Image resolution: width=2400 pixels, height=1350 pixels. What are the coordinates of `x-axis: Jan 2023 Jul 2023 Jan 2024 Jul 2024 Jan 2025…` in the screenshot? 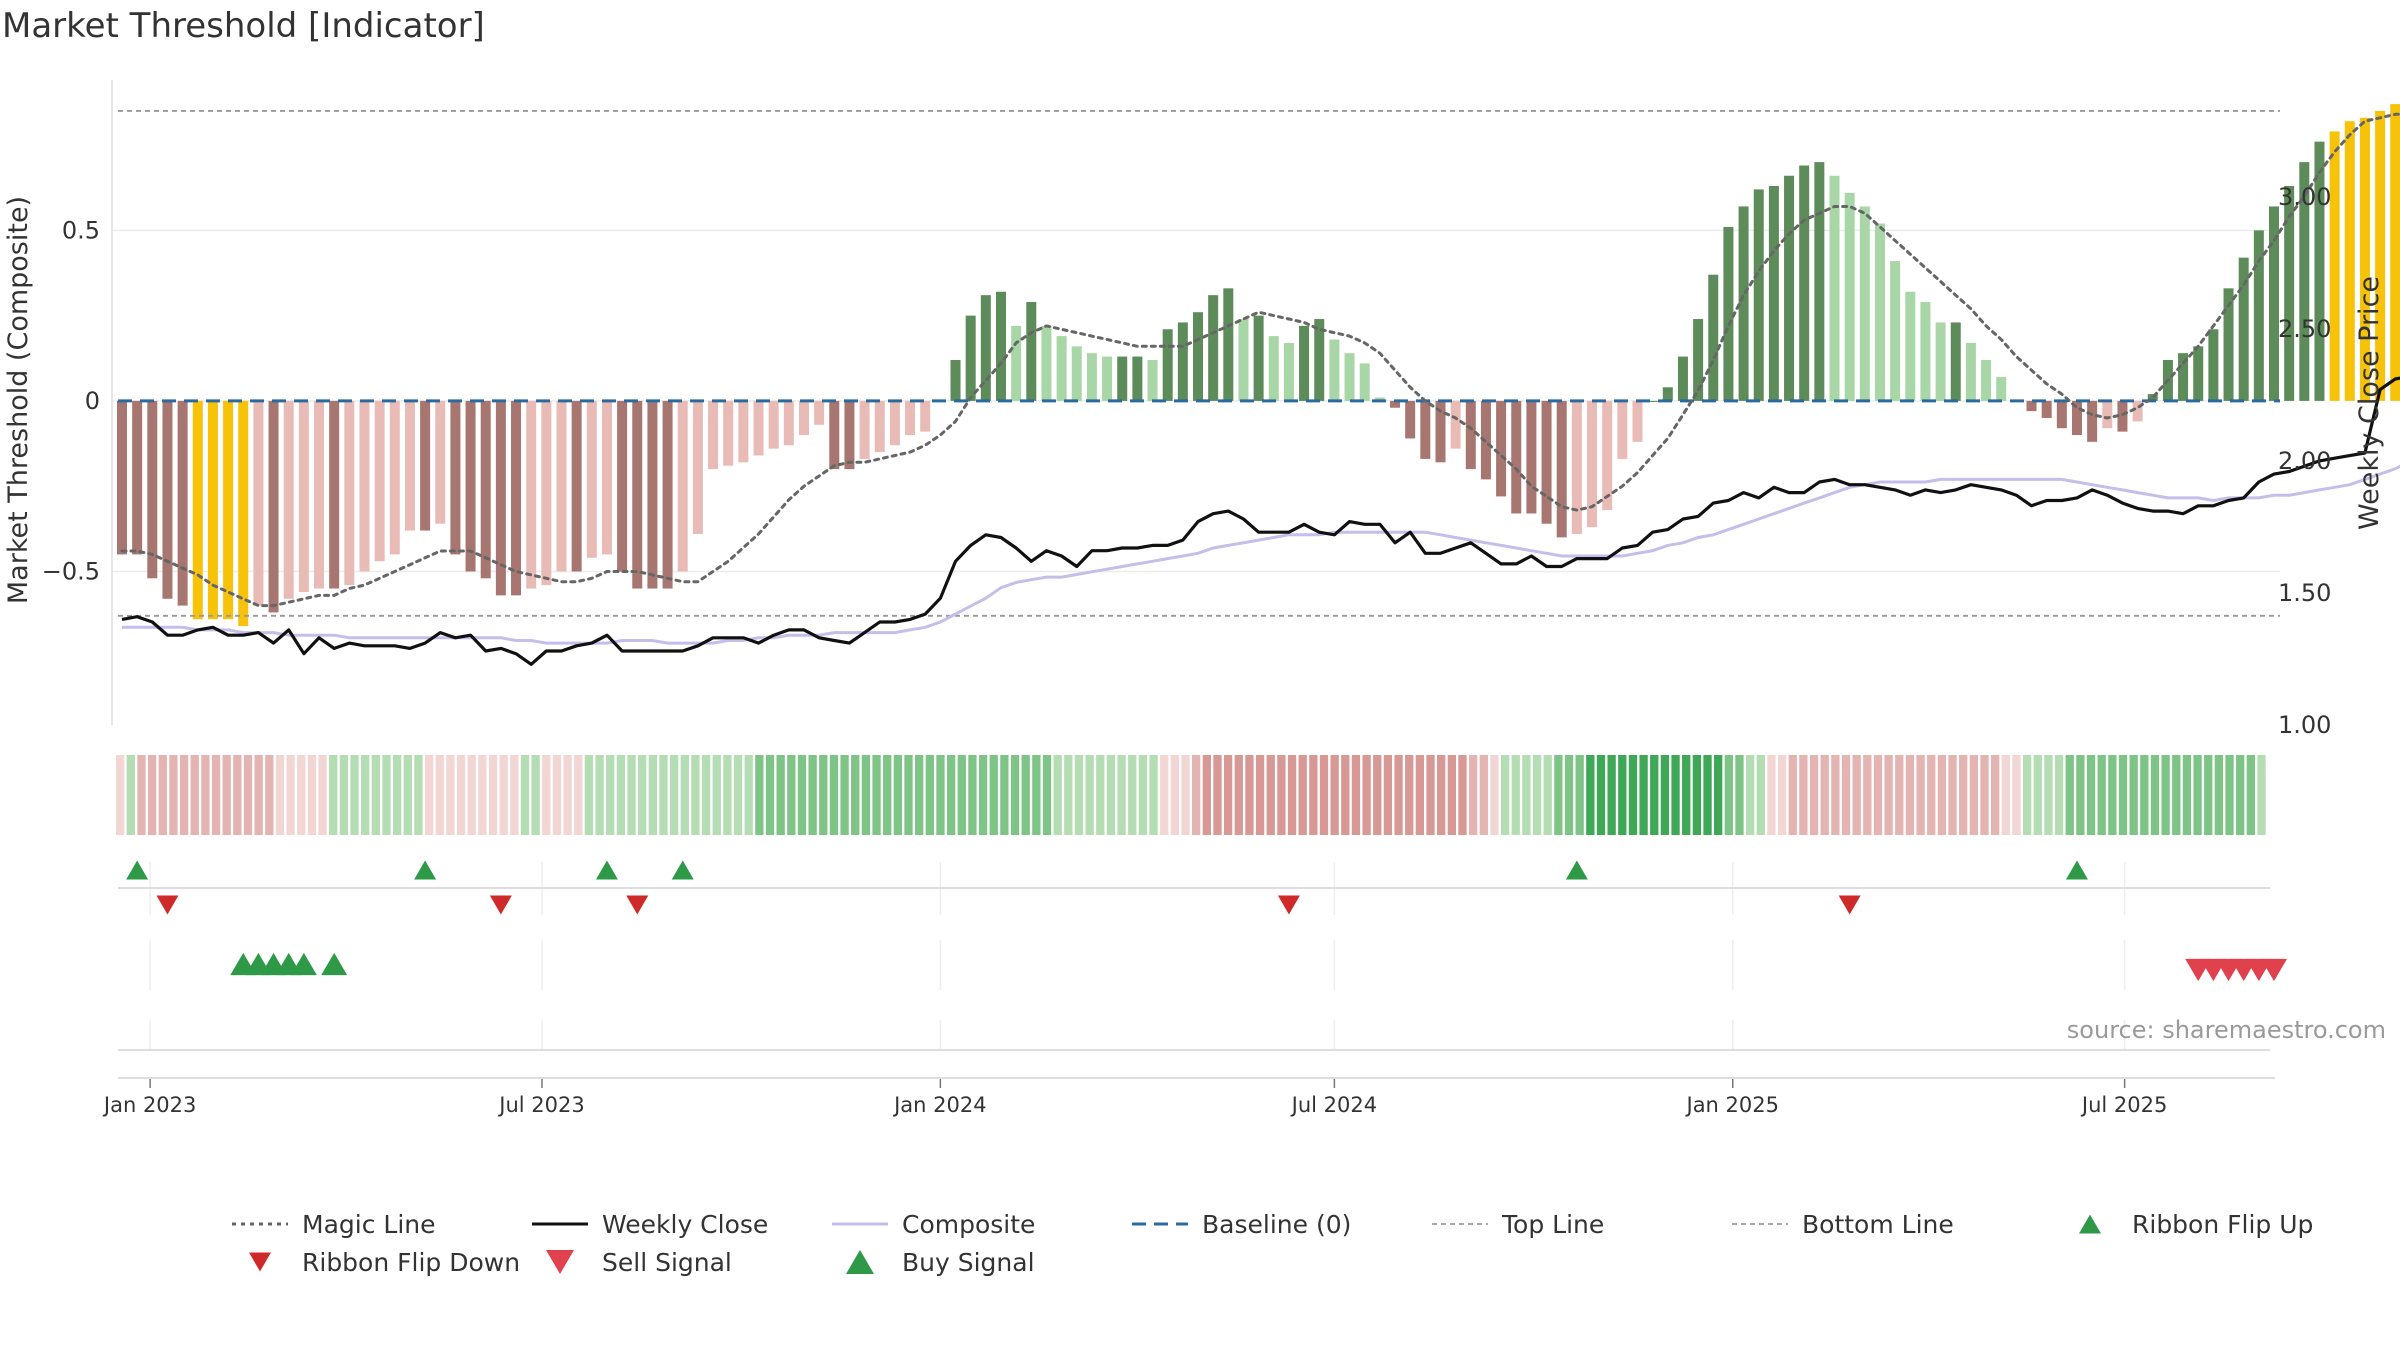 It's located at (1188, 1097).